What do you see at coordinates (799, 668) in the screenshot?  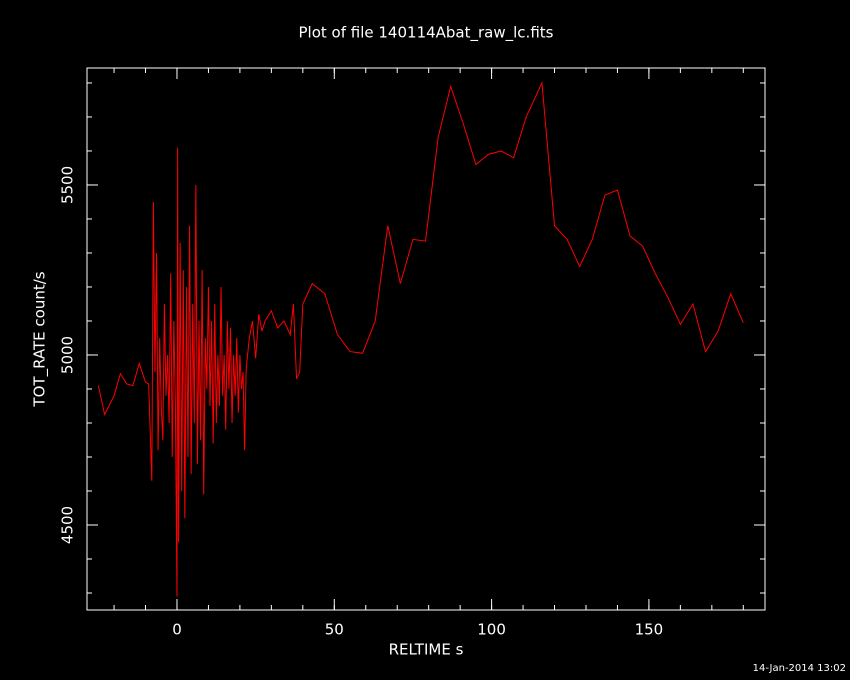 I see `timestamp: 14-Jan-2014 13:02` at bounding box center [799, 668].